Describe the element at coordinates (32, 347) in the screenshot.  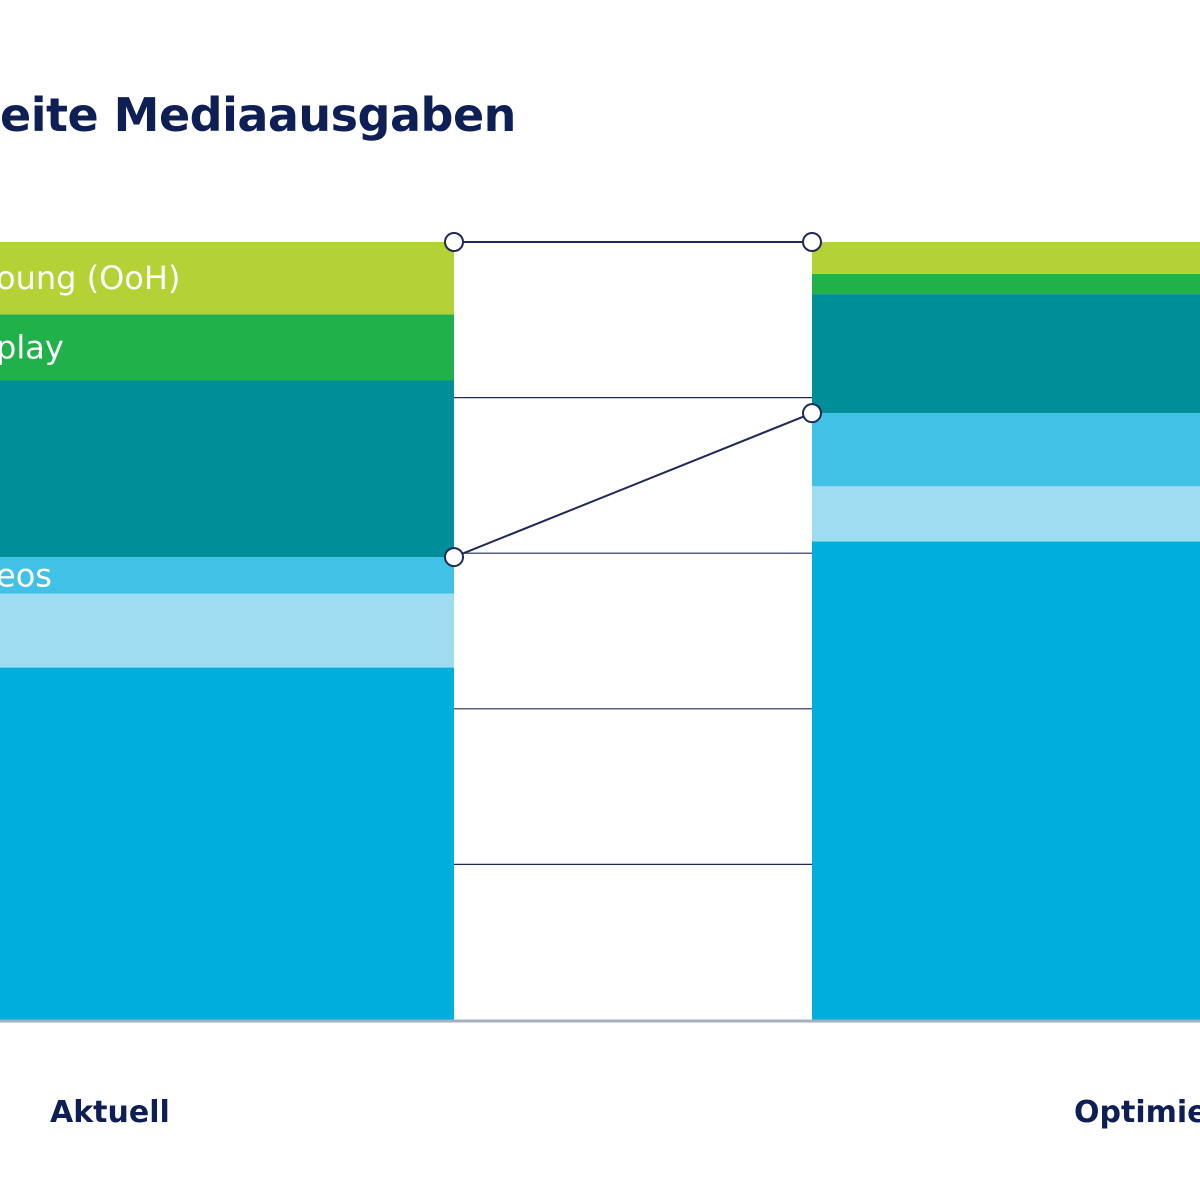
I see `segment-label-display: play` at that location.